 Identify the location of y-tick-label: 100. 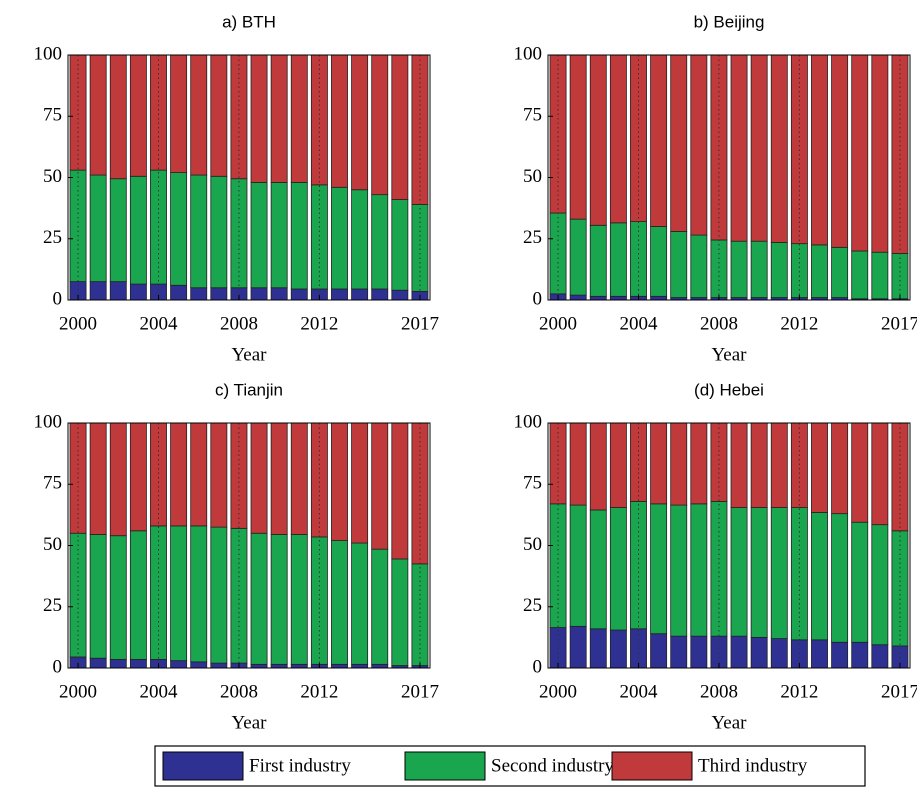
(528, 53).